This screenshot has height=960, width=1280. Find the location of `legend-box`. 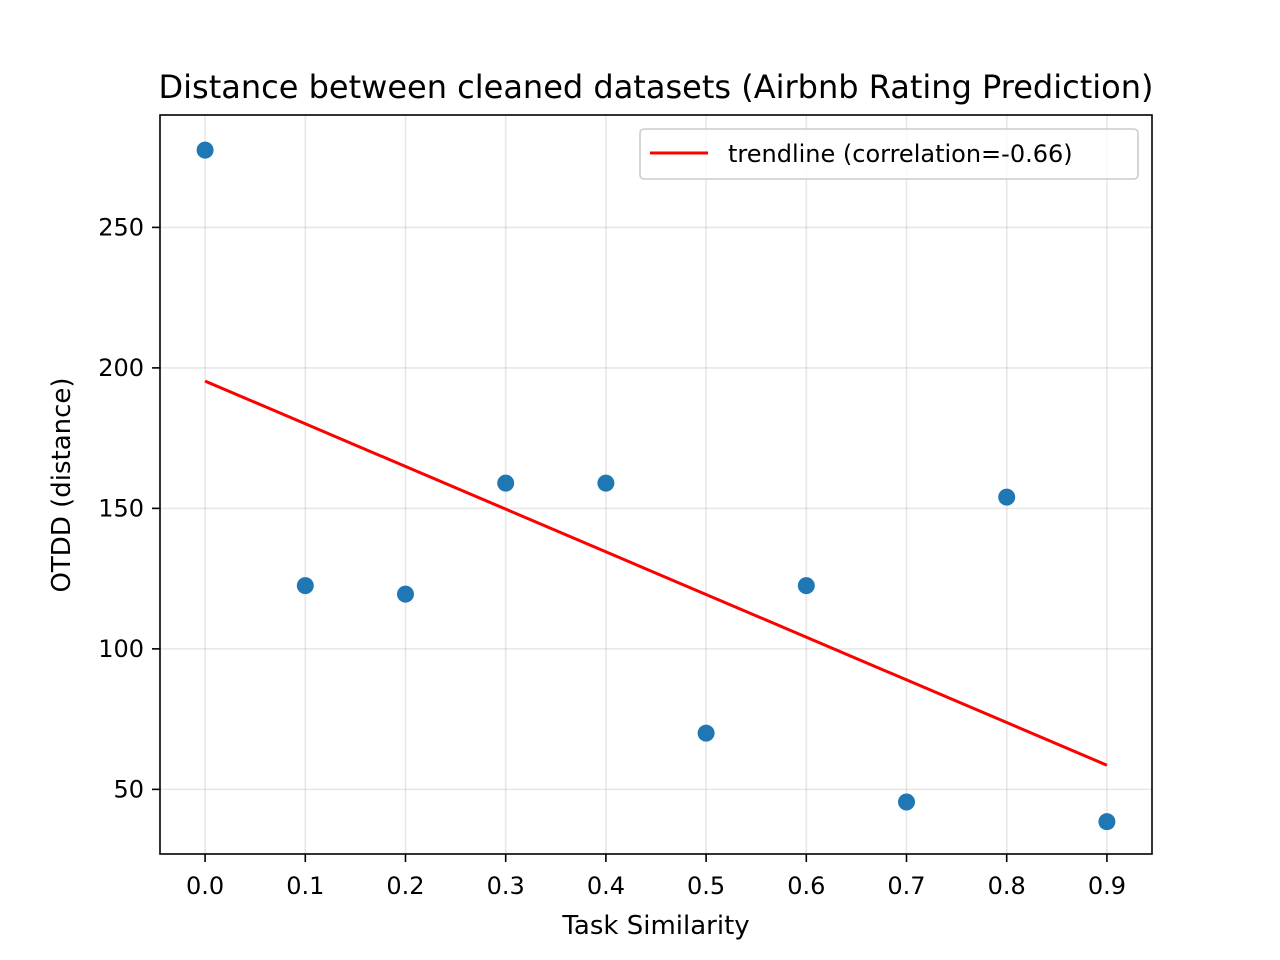

legend-box is located at coordinates (889, 154).